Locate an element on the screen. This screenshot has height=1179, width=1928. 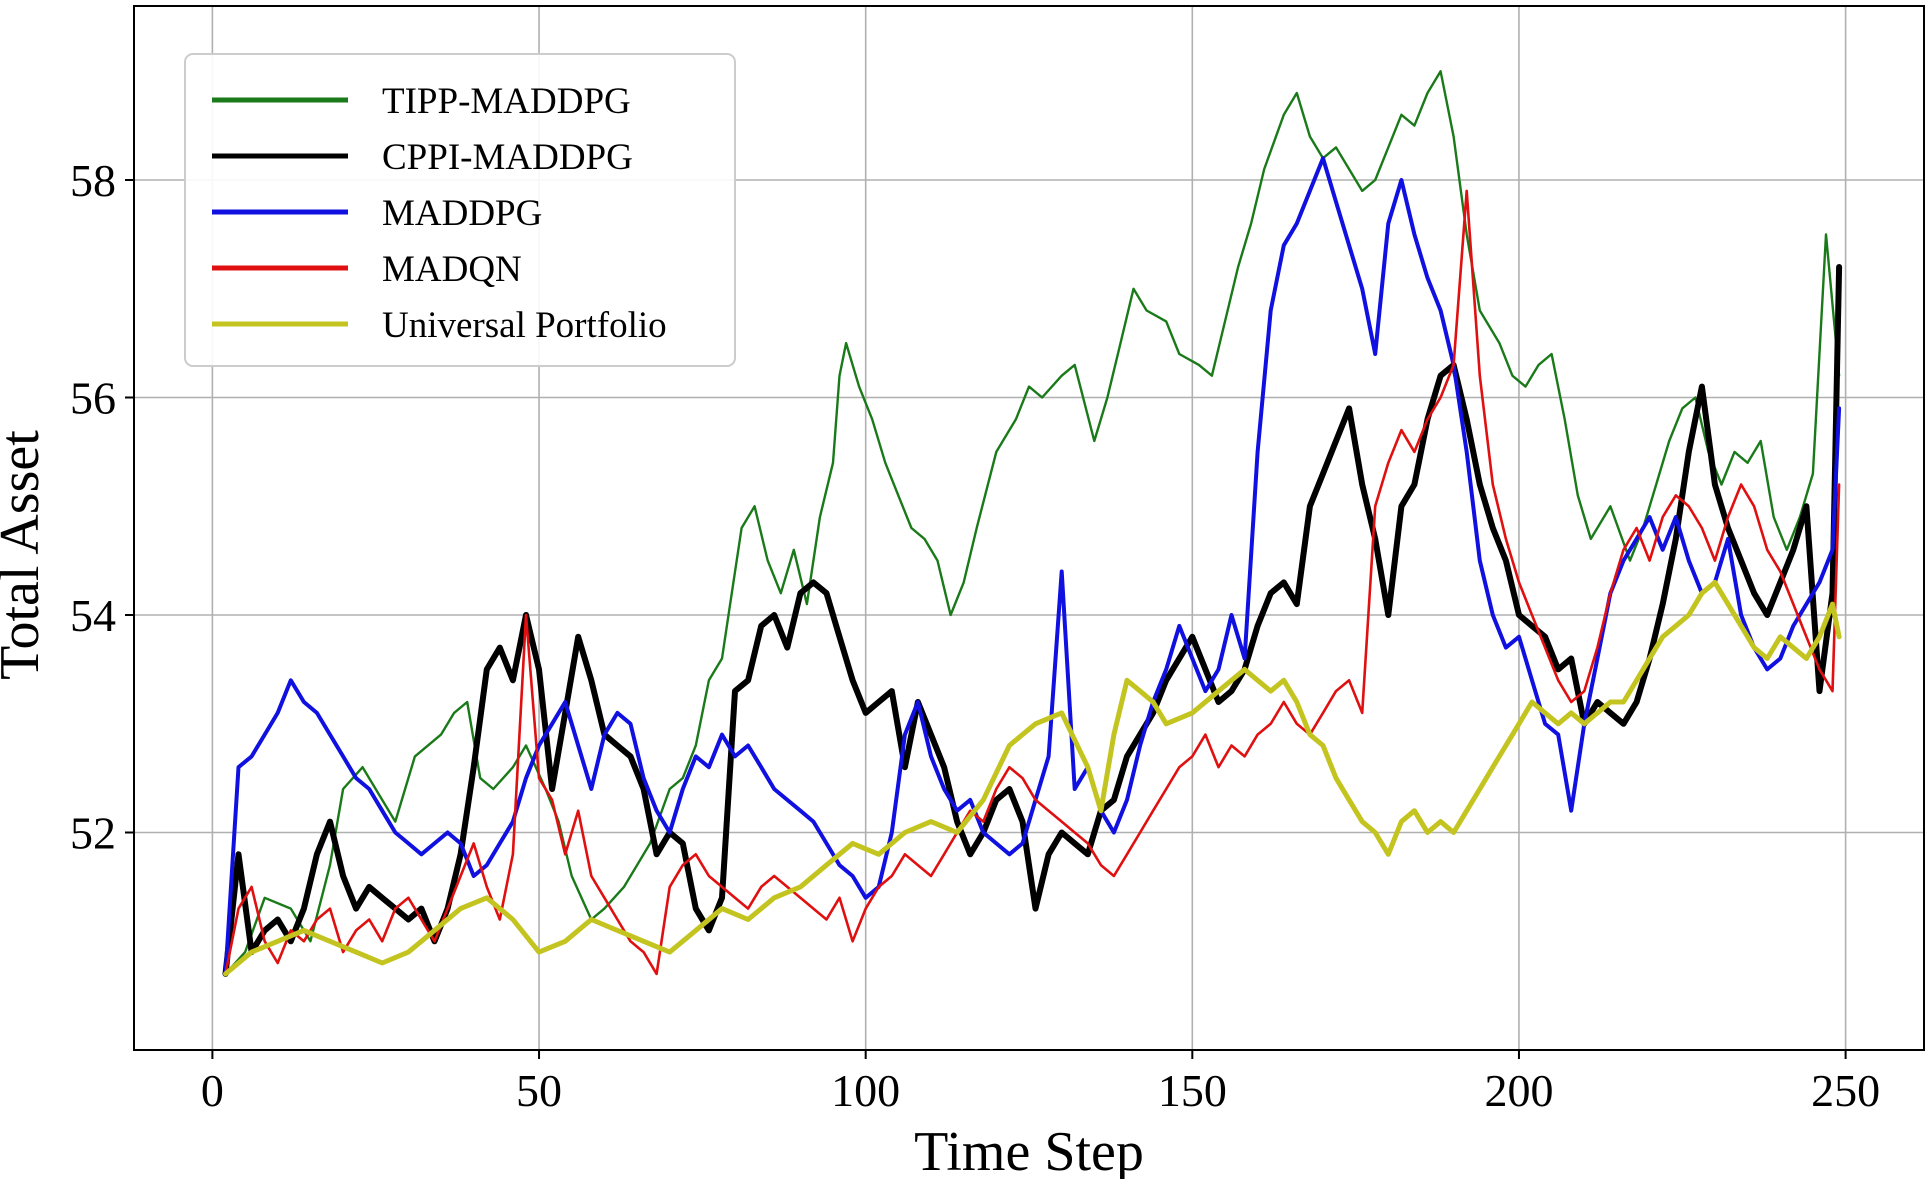
legend-label-cppi-maddpg: CPPI-MADDPG is located at coordinates (507, 157).